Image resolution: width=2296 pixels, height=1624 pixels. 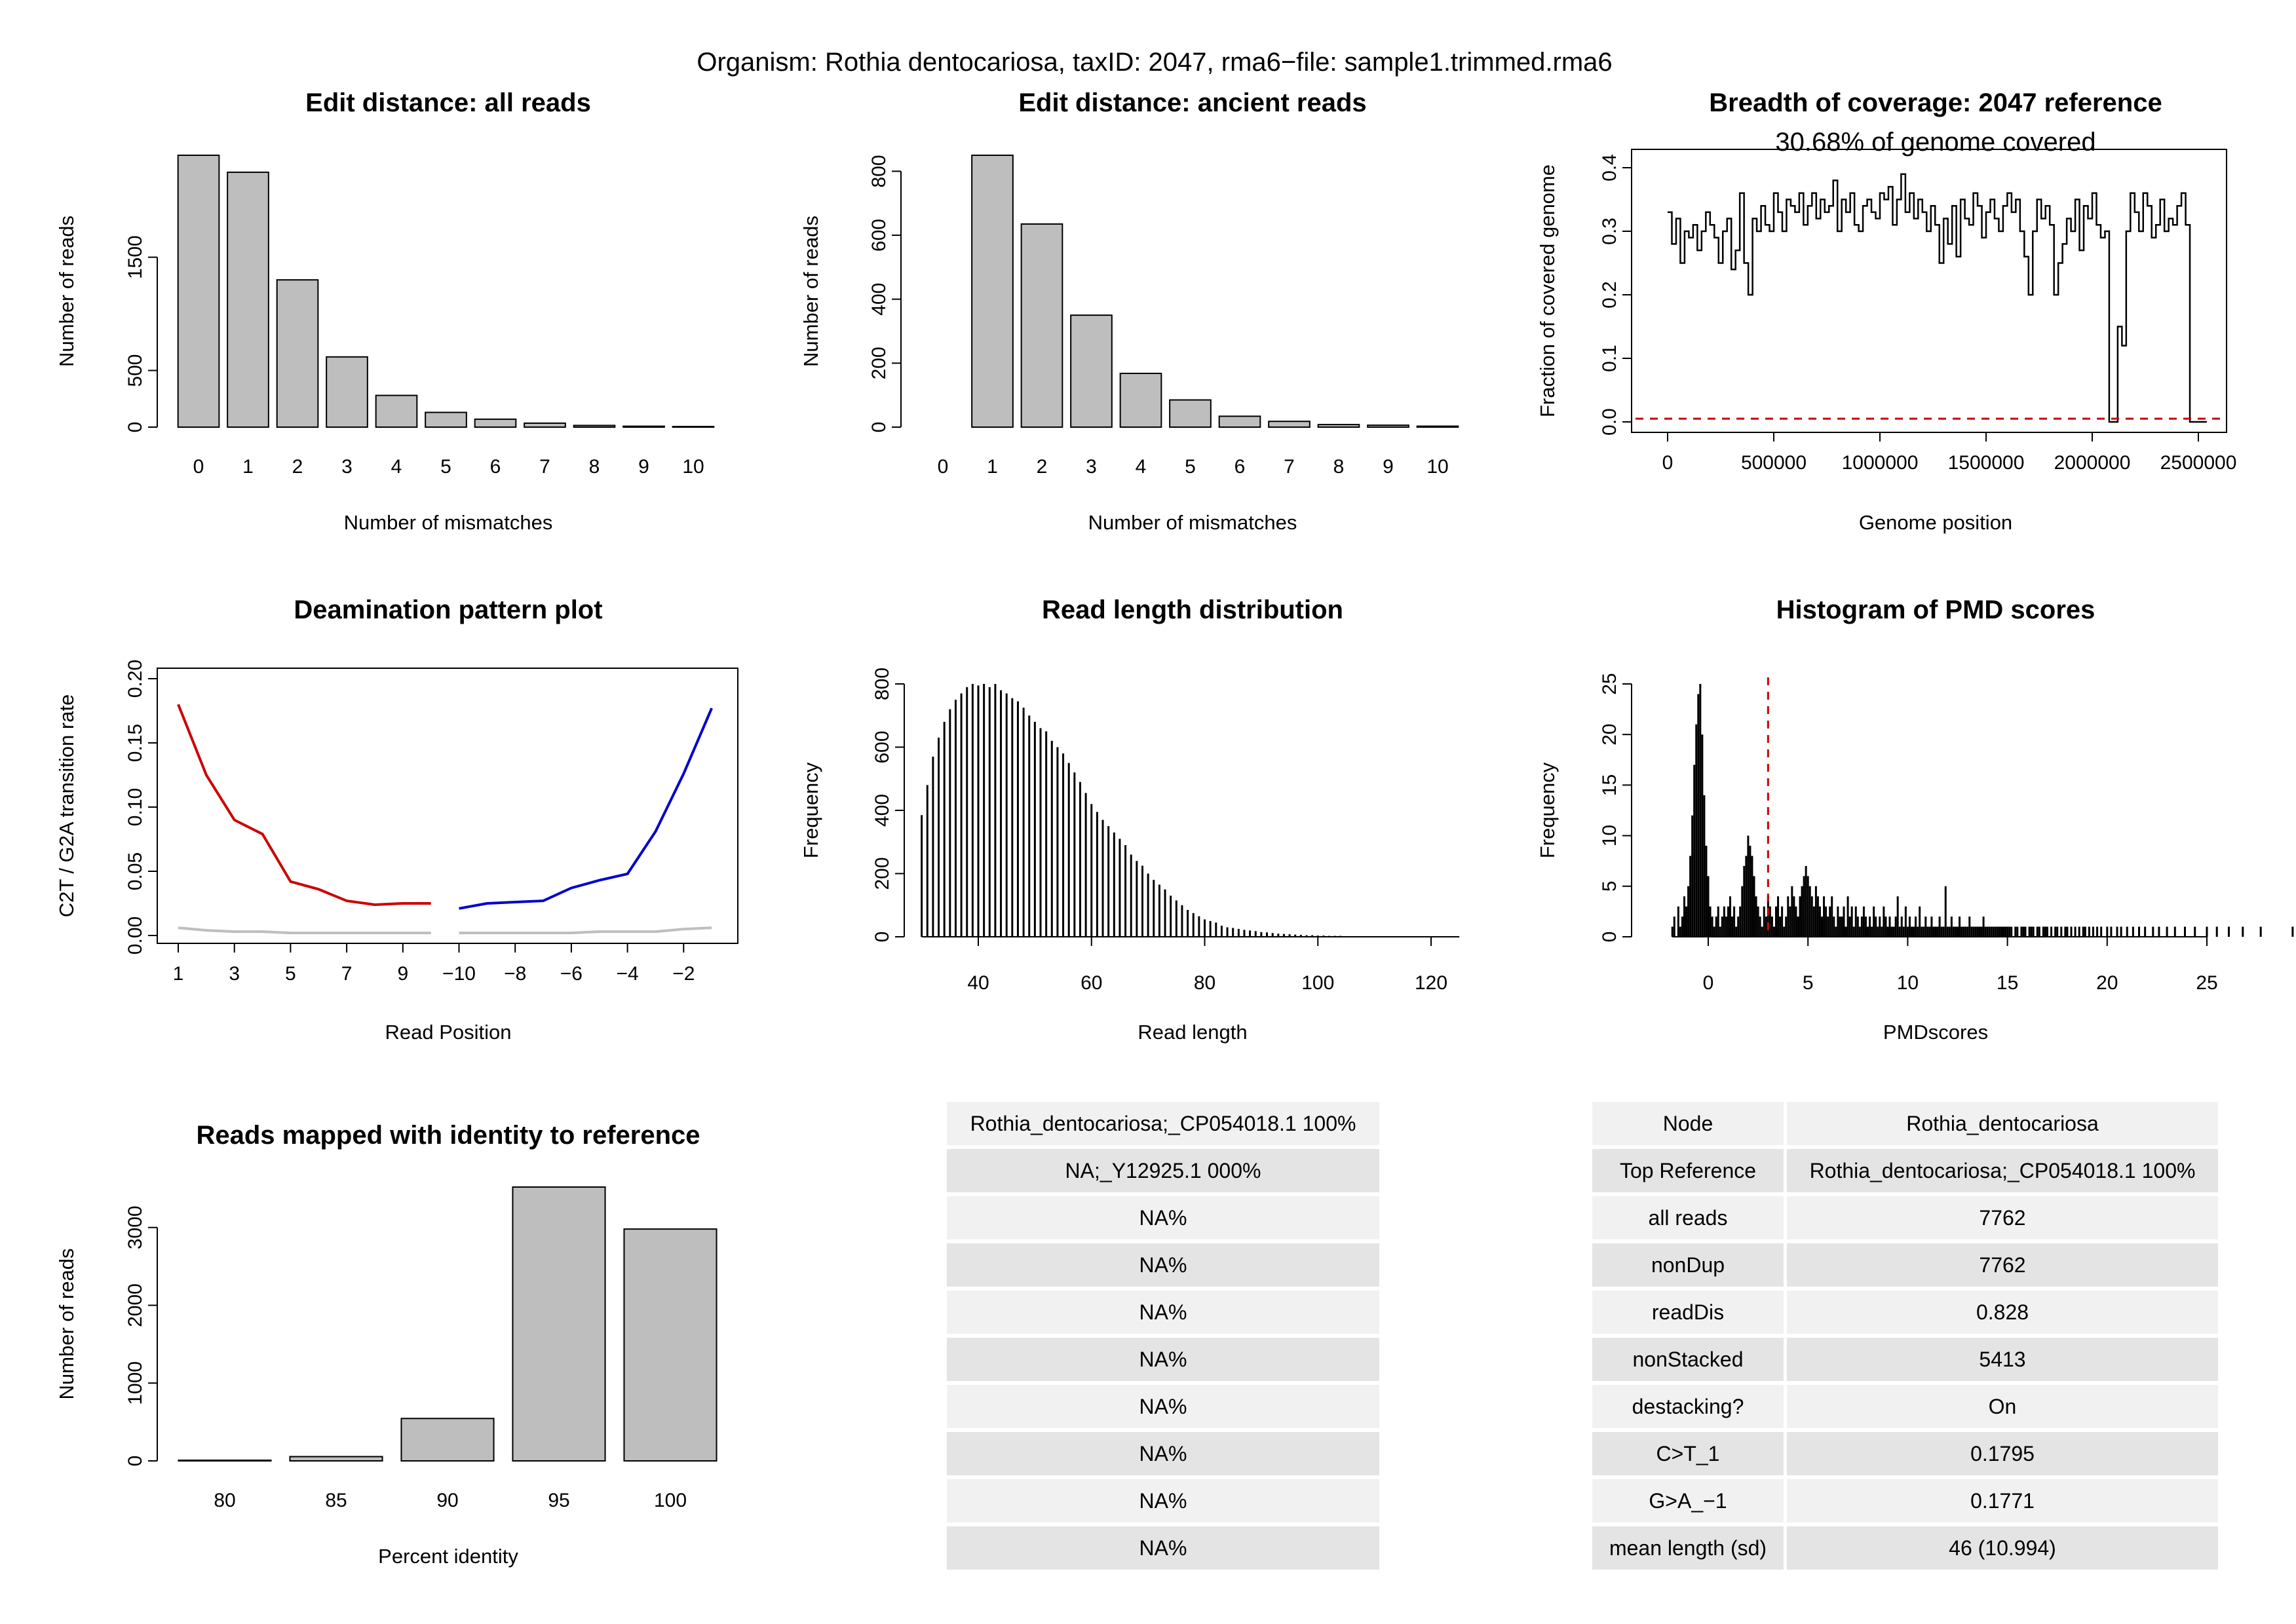 I want to click on x-tick-label: 4, so click(x=1141, y=467).